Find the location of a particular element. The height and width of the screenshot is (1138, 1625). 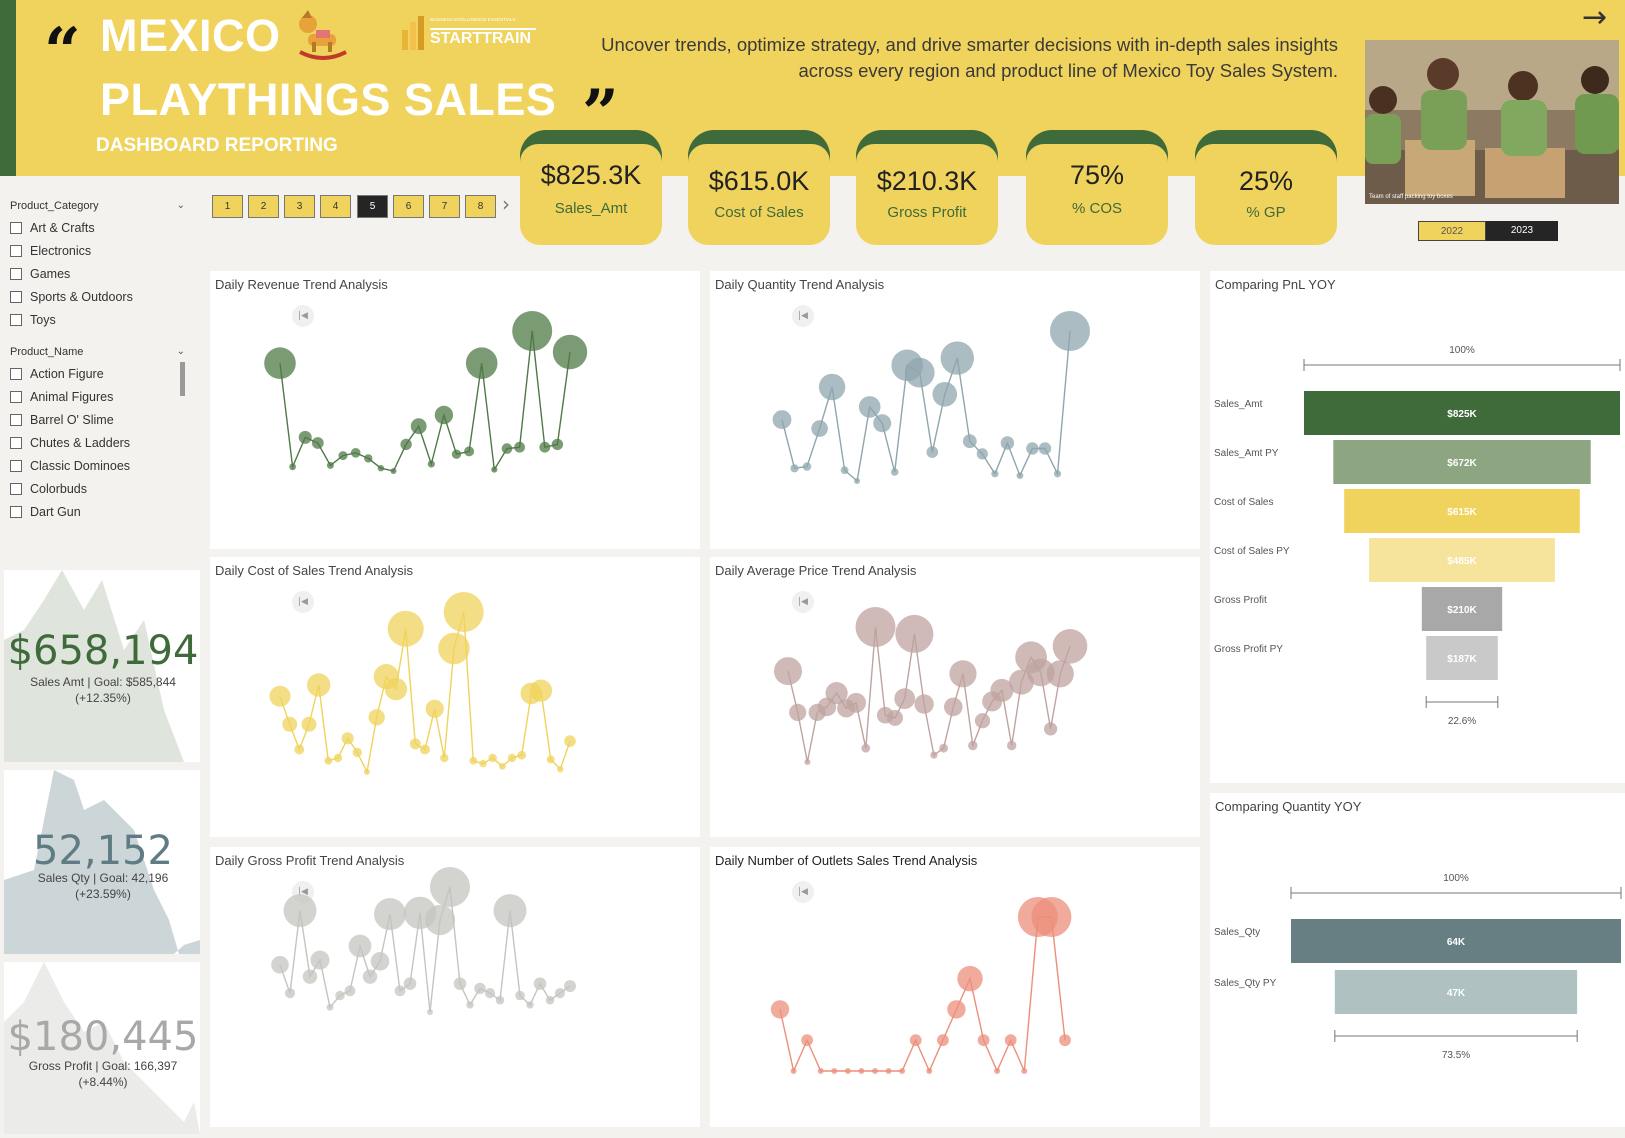

page-button-6: 6 is located at coordinates (408, 206).